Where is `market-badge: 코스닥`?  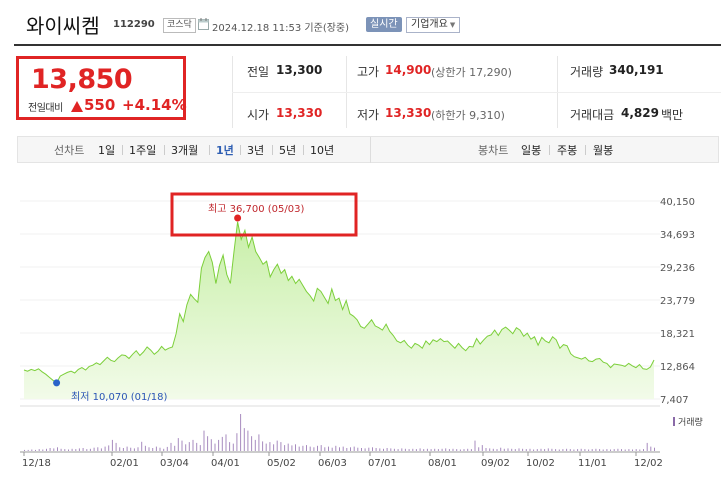
market-badge: 코스닥 is located at coordinates (179, 25).